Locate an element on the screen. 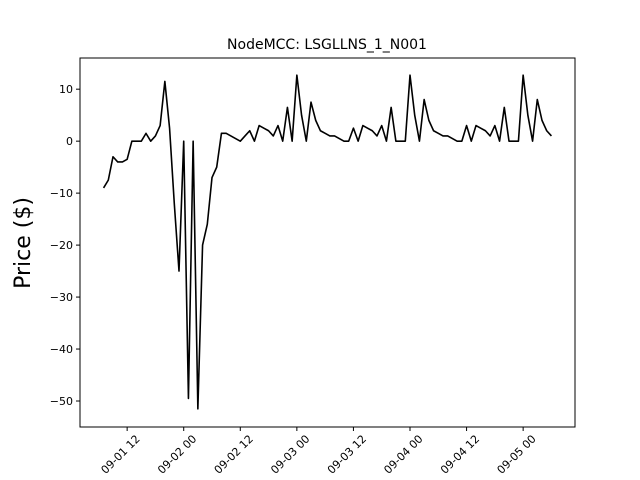  x-tick-label: 09-03 12 is located at coordinates (347, 454).